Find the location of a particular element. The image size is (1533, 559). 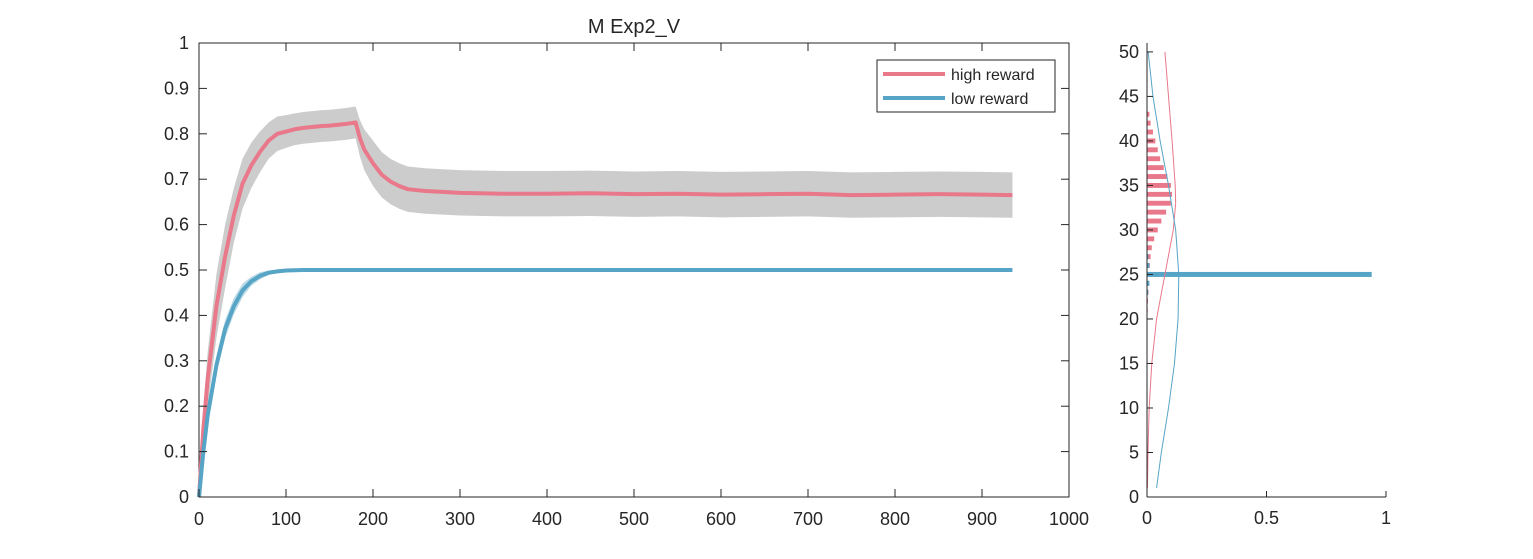

main-x-tick-label: 900 is located at coordinates (982, 519).